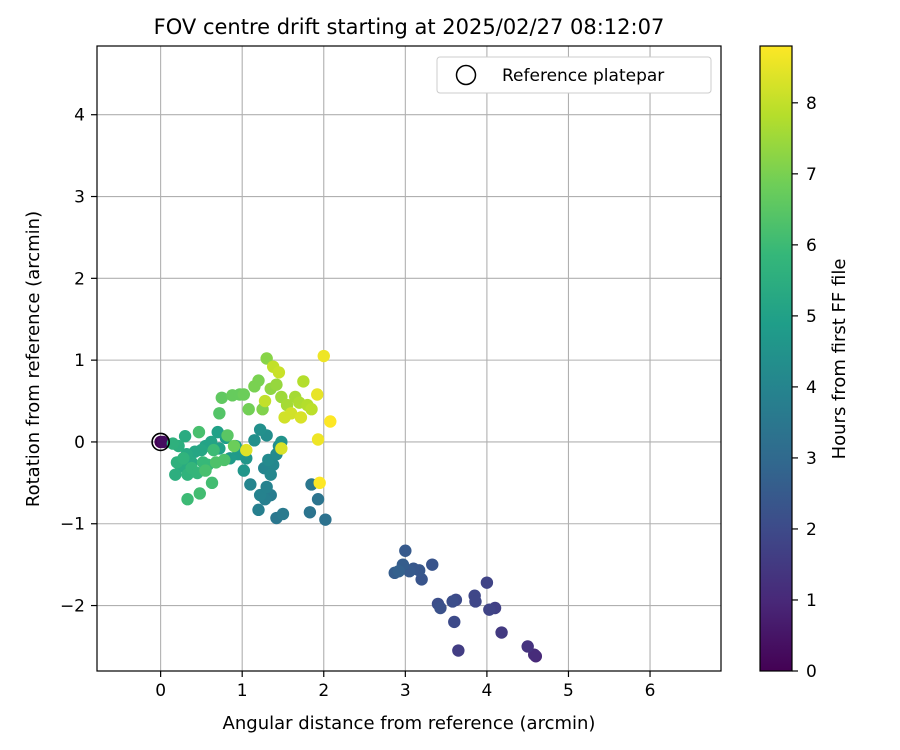 This screenshot has width=900, height=750. Describe the element at coordinates (79, 279) in the screenshot. I see `y-tick-label: 2` at that location.